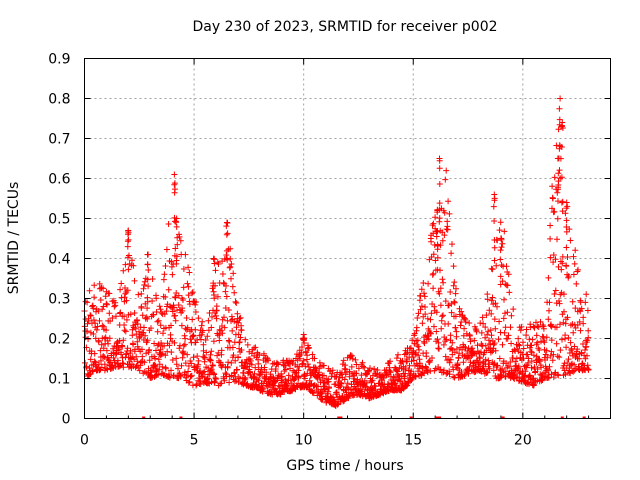 Image resolution: width=640 pixels, height=480 pixels. Describe the element at coordinates (14, 238) in the screenshot. I see `y-axis-label: SRMTID / TECUs` at that location.